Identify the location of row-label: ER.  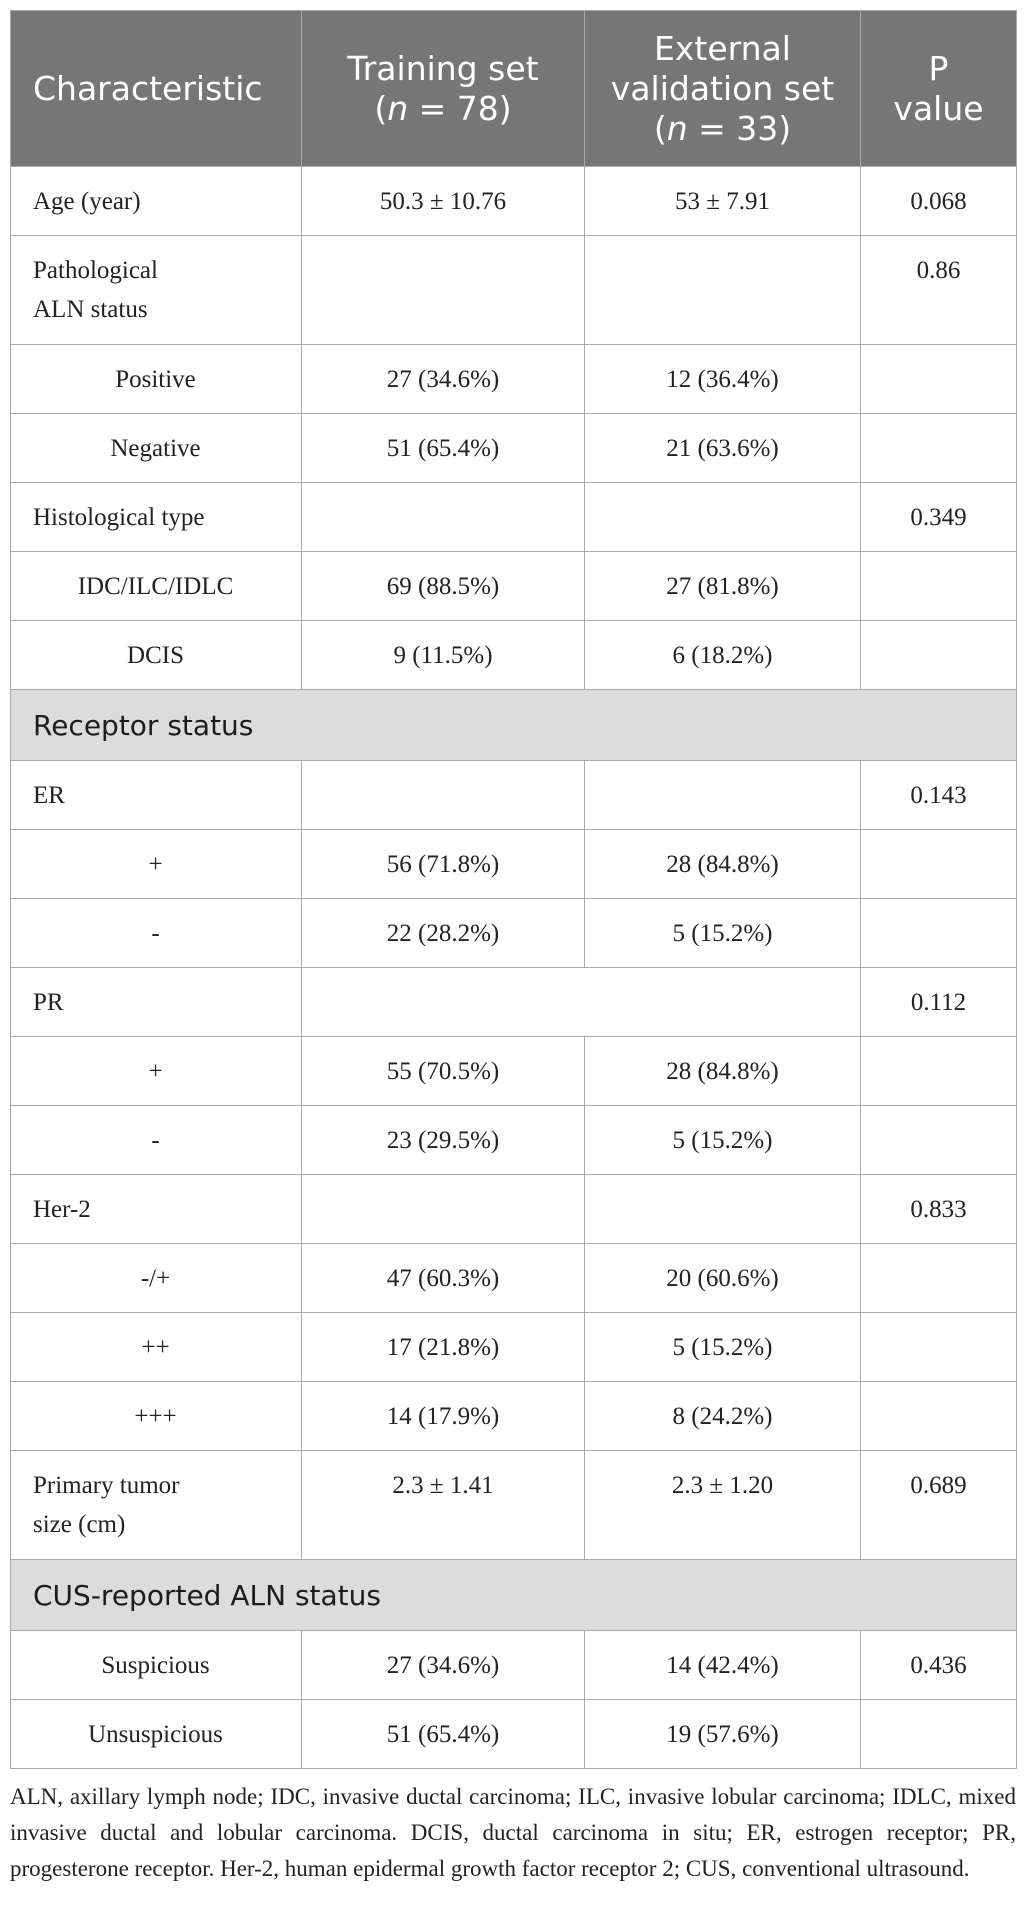
(156, 795).